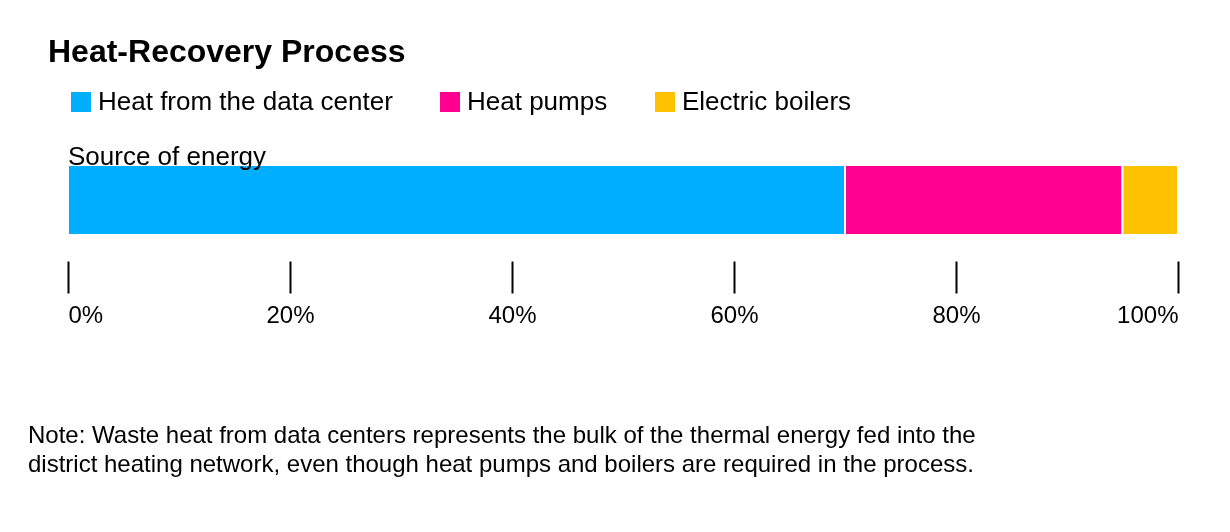 This screenshot has height=532, width=1230. What do you see at coordinates (227, 51) in the screenshot?
I see `chart-title: Heat-Recovery Process` at bounding box center [227, 51].